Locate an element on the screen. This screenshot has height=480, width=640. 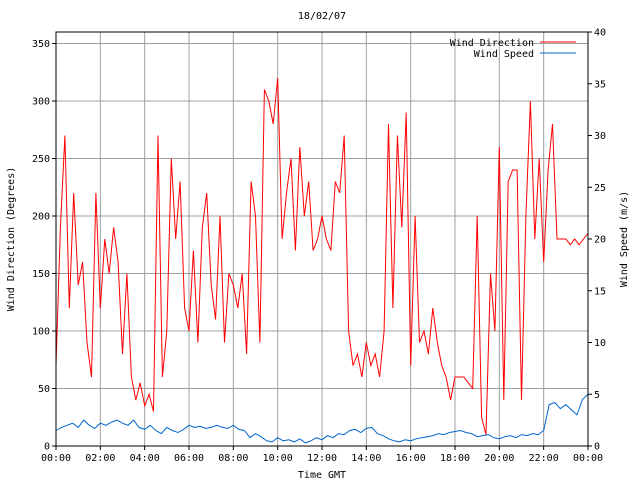
x-tick-label: 22:00 is located at coordinates (544, 458).